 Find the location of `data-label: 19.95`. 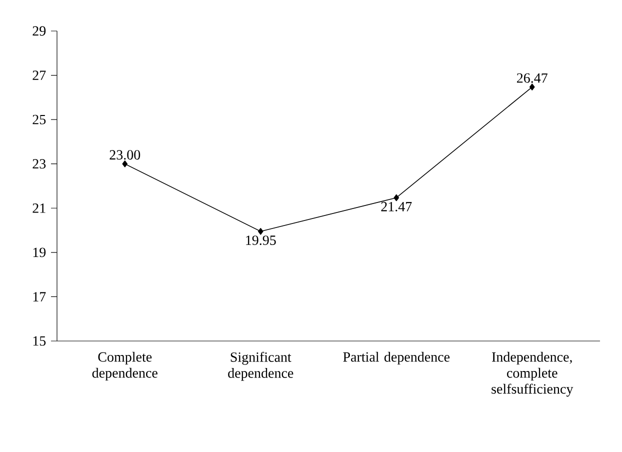

data-label: 19.95 is located at coordinates (261, 241).